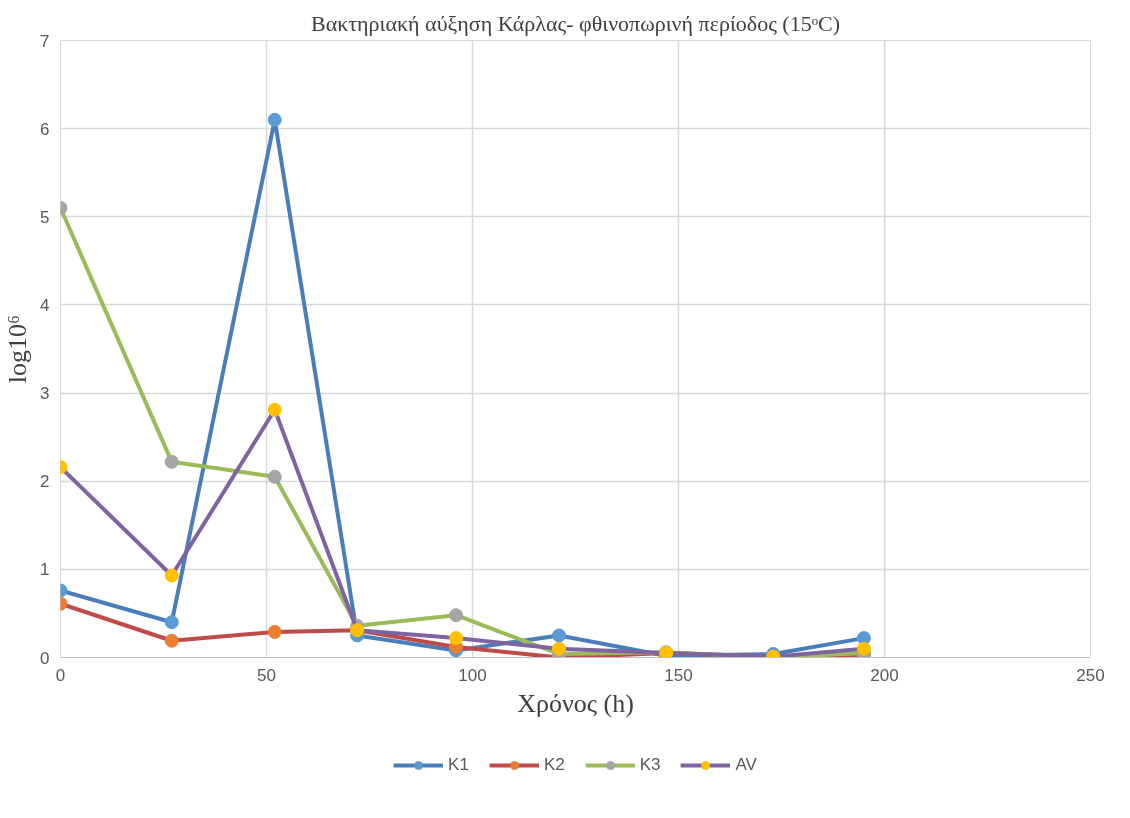  What do you see at coordinates (18, 349) in the screenshot?
I see `y-axis-title: log10⁶` at bounding box center [18, 349].